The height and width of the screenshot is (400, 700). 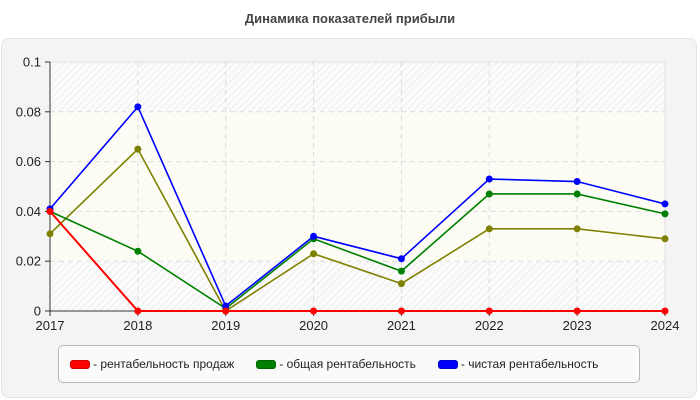 I want to click on x-tick-label: 2017, so click(x=50, y=325).